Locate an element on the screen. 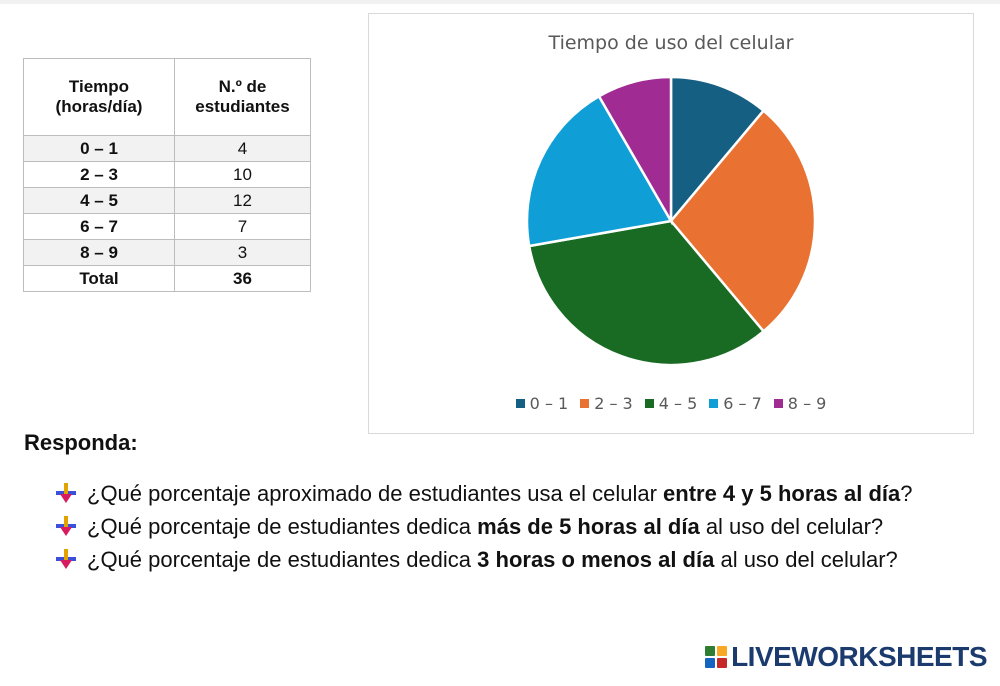 The image size is (1000, 686). legend-item: 6 – 7 is located at coordinates (735, 403).